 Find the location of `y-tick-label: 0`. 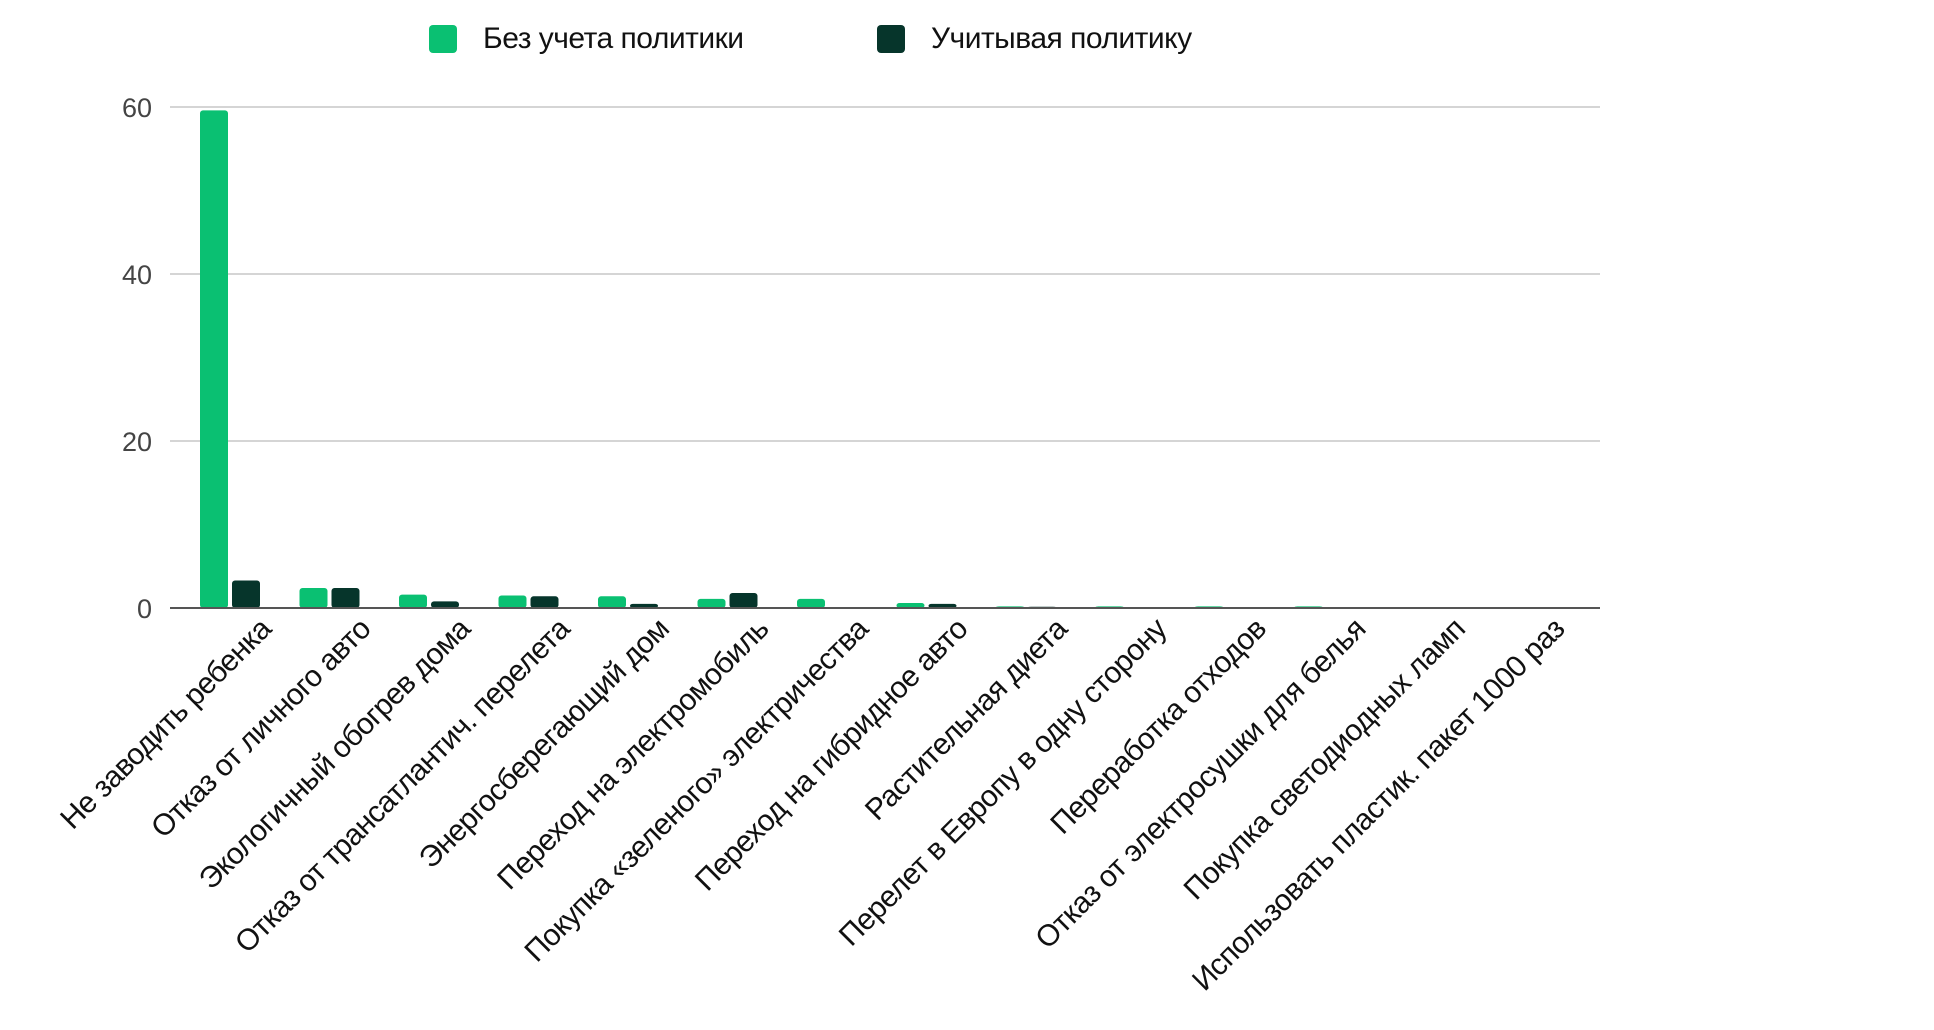

y-tick-label: 0 is located at coordinates (144, 609).